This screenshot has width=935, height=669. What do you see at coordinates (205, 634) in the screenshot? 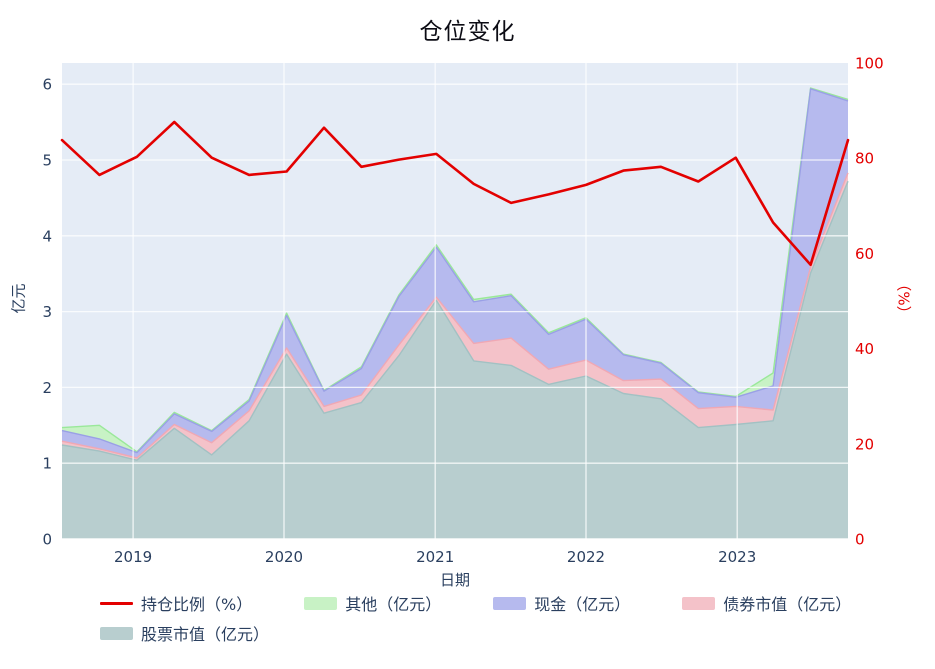
I see `legend-label: 股票市值（亿元）` at bounding box center [205, 634].